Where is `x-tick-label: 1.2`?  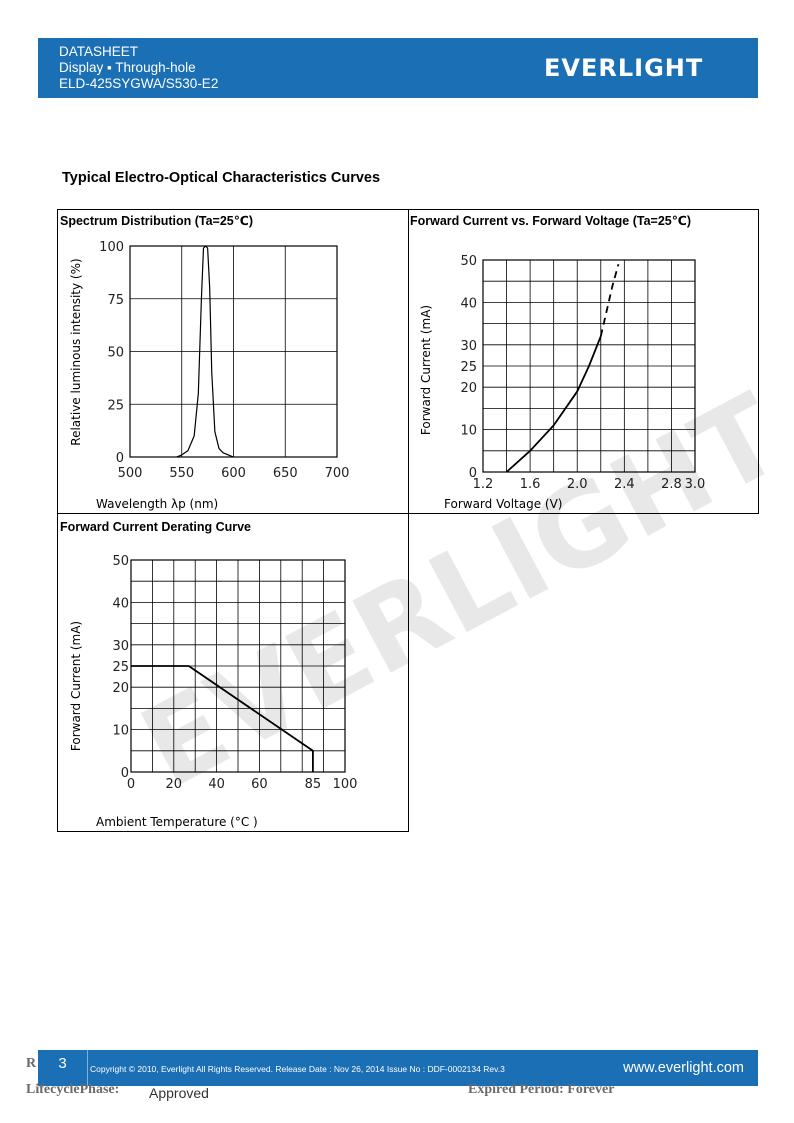
x-tick-label: 1.2 is located at coordinates (483, 484).